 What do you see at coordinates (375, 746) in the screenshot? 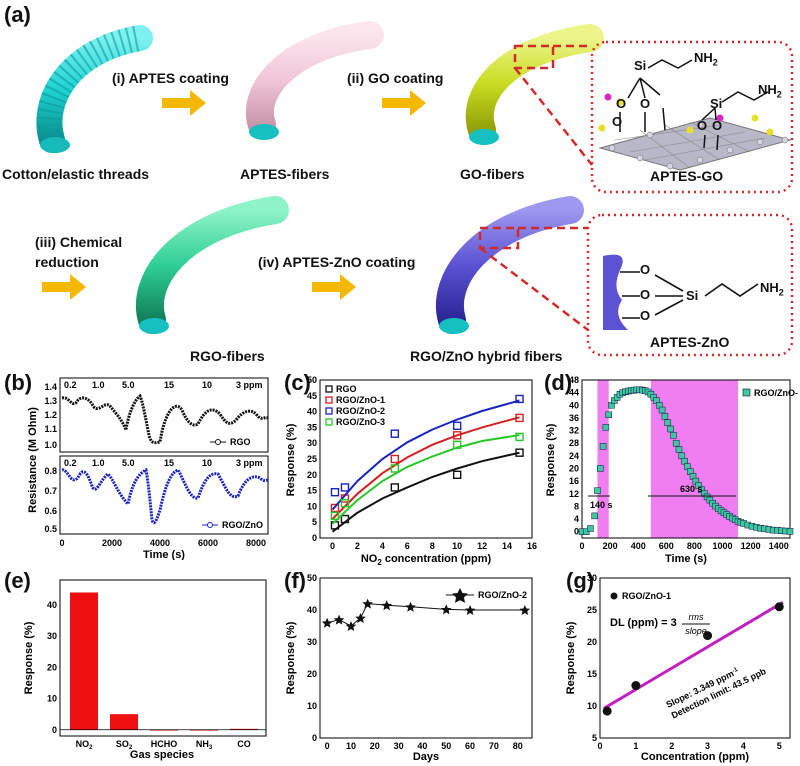
I see `f-xtick: 20` at bounding box center [375, 746].